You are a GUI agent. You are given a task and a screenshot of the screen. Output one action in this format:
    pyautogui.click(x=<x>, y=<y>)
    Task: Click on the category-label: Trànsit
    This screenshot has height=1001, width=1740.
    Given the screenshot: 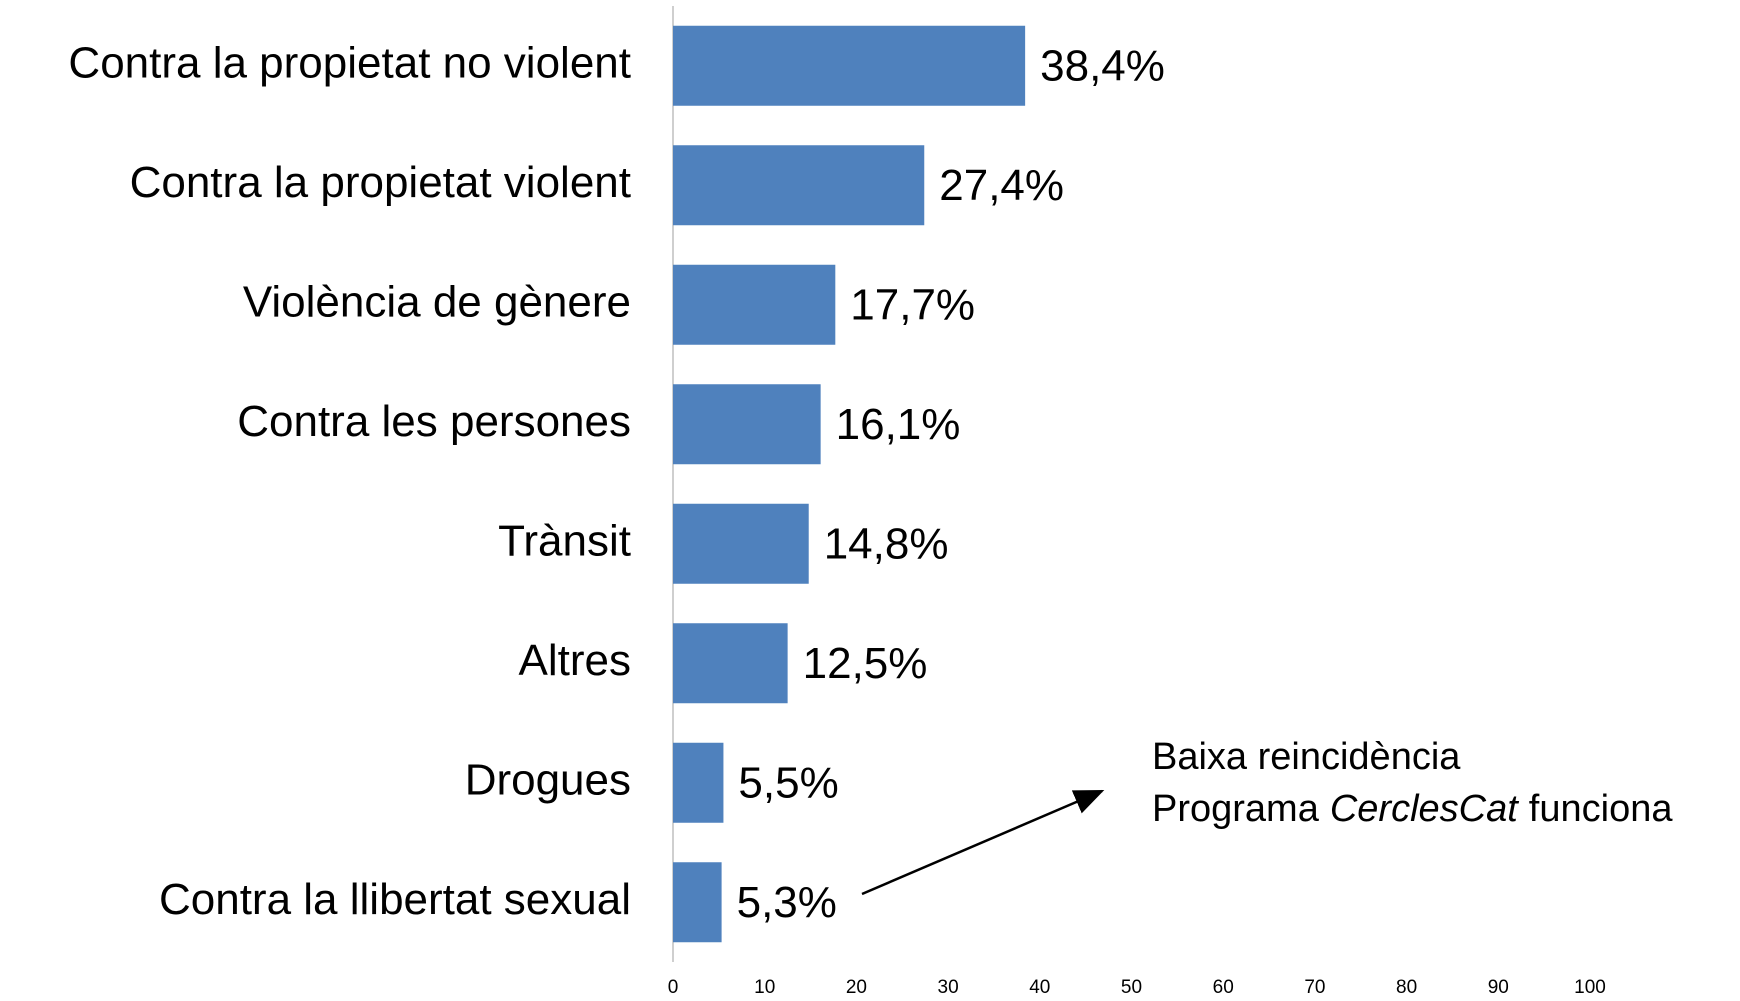 What is the action you would take?
    pyautogui.click(x=564, y=540)
    